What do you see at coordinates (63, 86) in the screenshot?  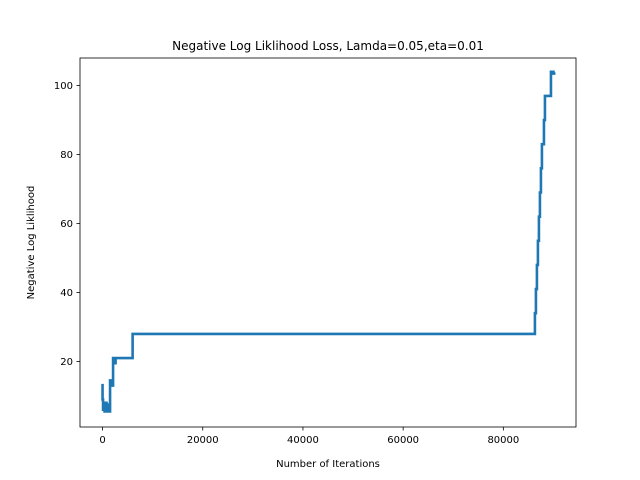 I see `y-tick-label: 100` at bounding box center [63, 86].